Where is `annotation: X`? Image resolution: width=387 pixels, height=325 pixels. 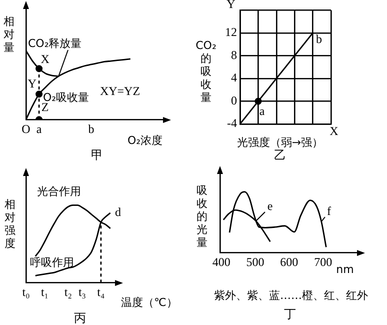 annotation: X is located at coordinates (45, 59).